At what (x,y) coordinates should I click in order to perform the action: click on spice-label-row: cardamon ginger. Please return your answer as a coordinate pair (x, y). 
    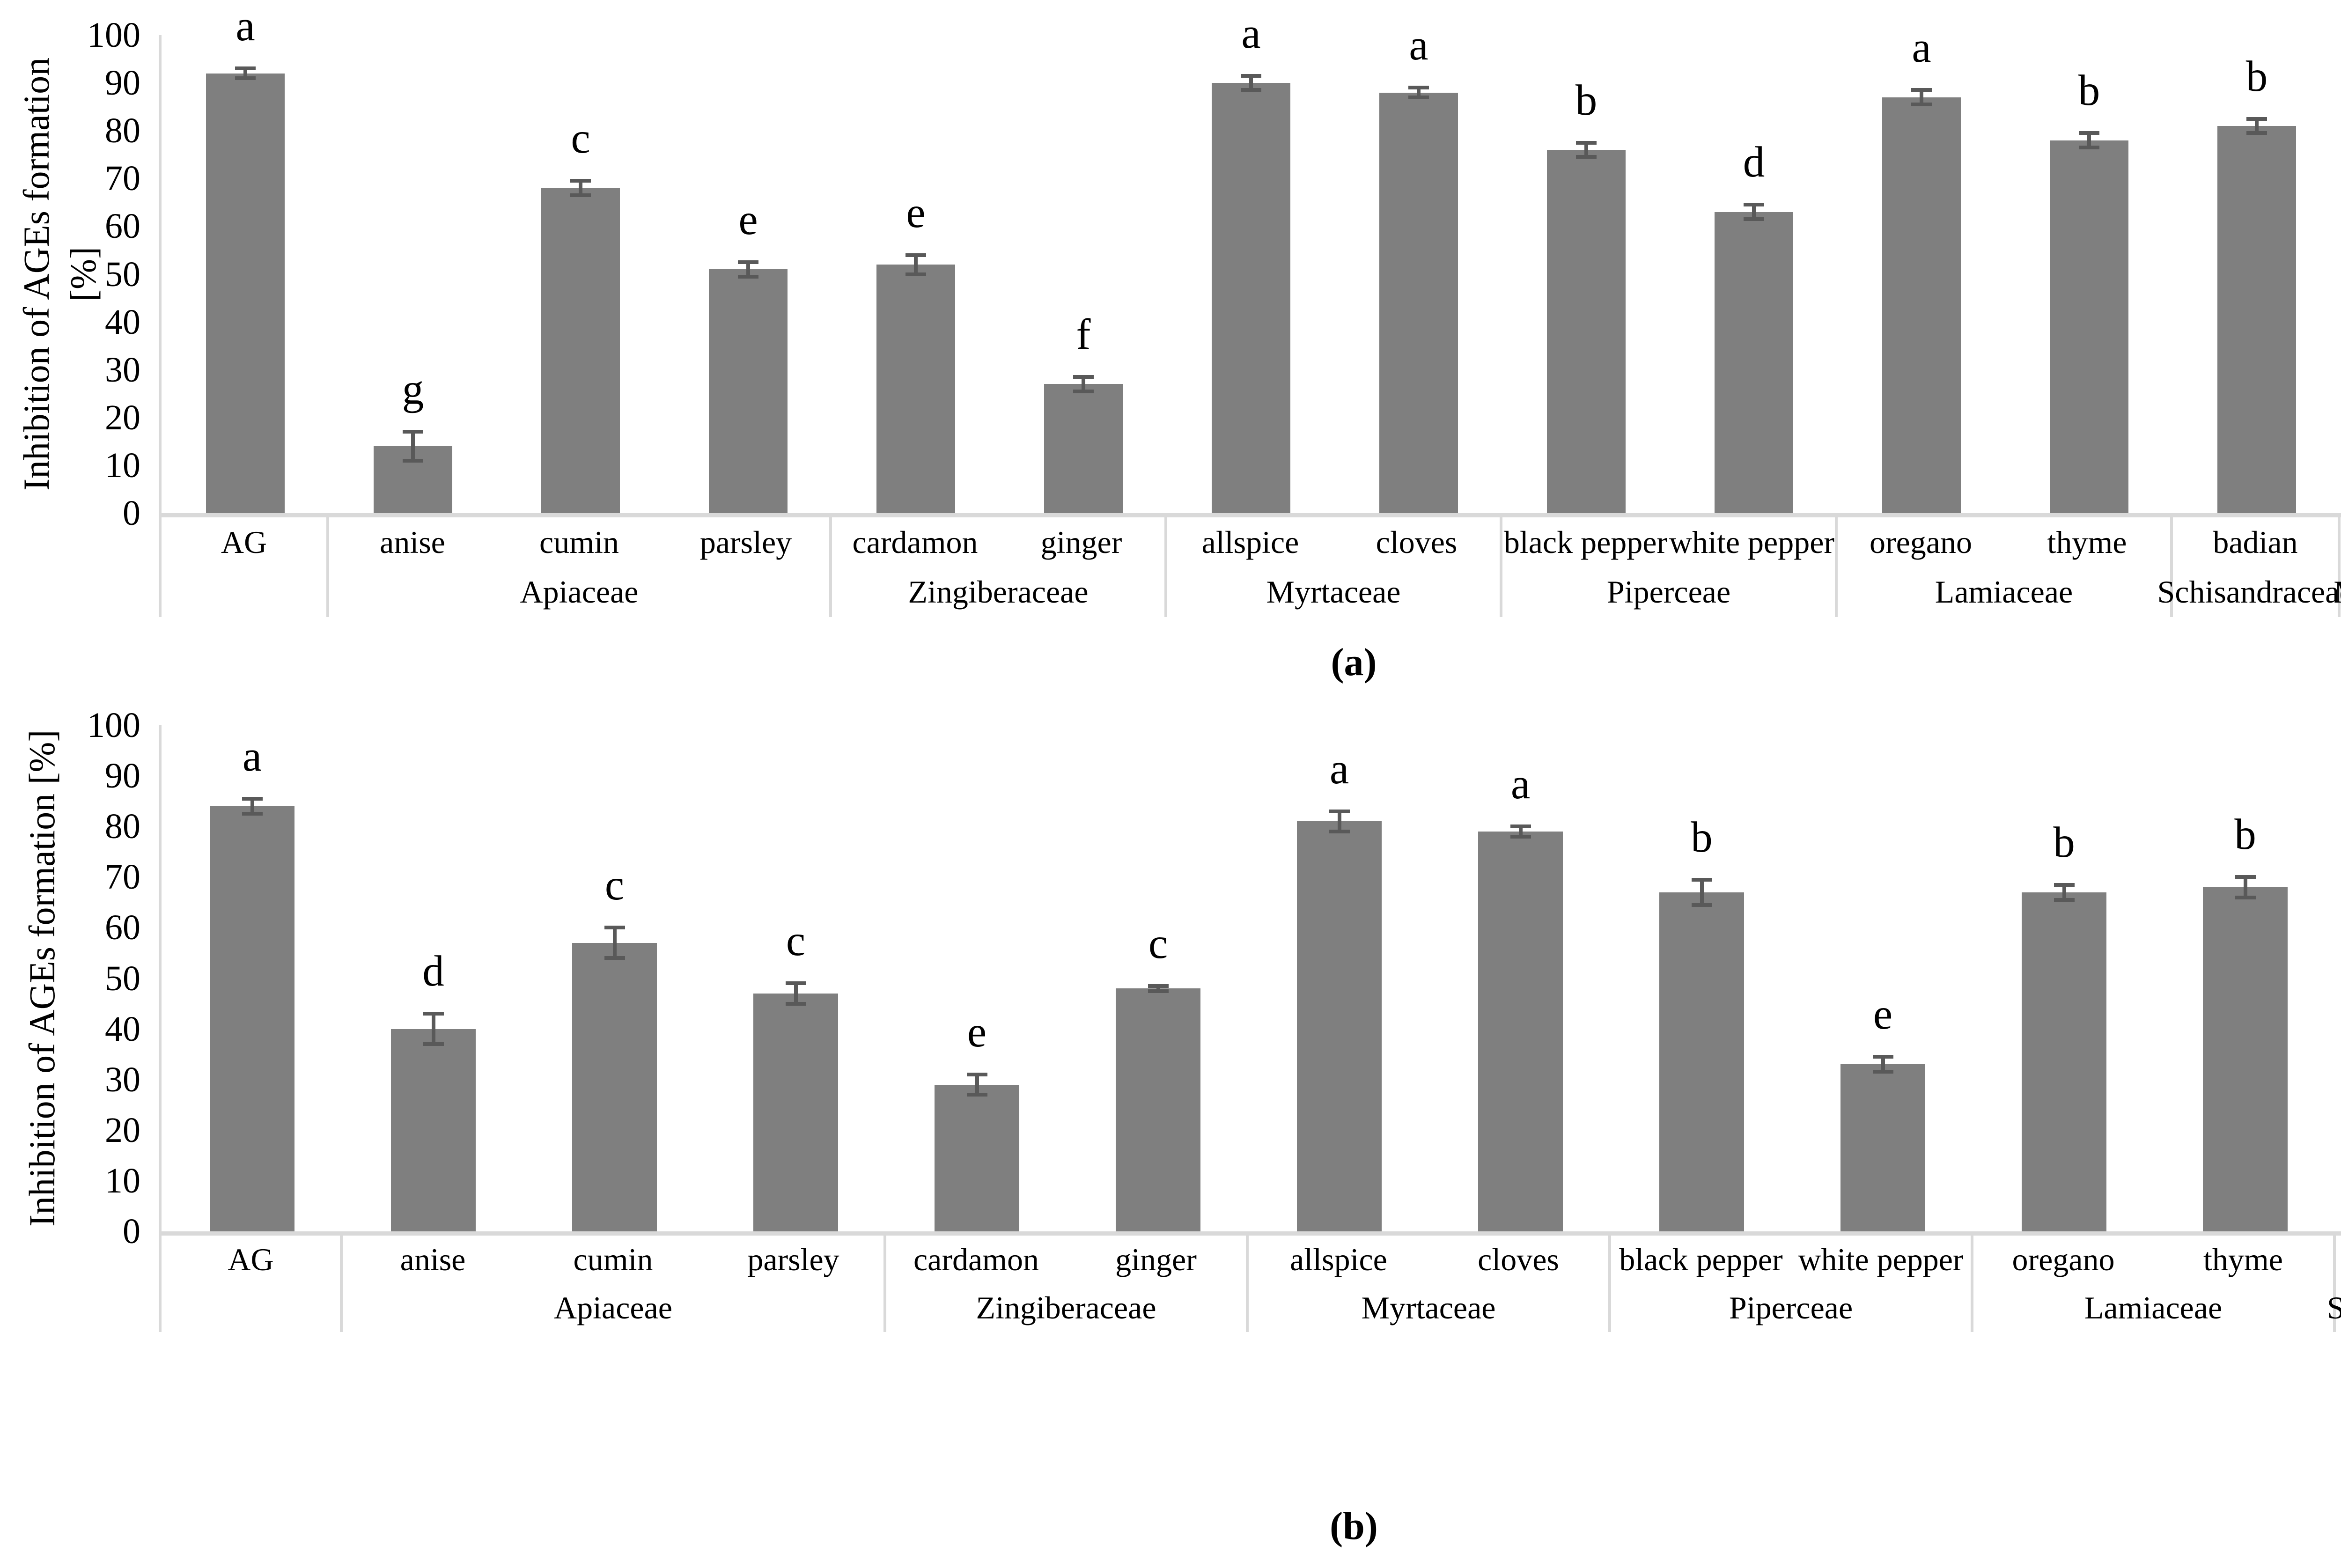
    Looking at the image, I should click on (1066, 1260).